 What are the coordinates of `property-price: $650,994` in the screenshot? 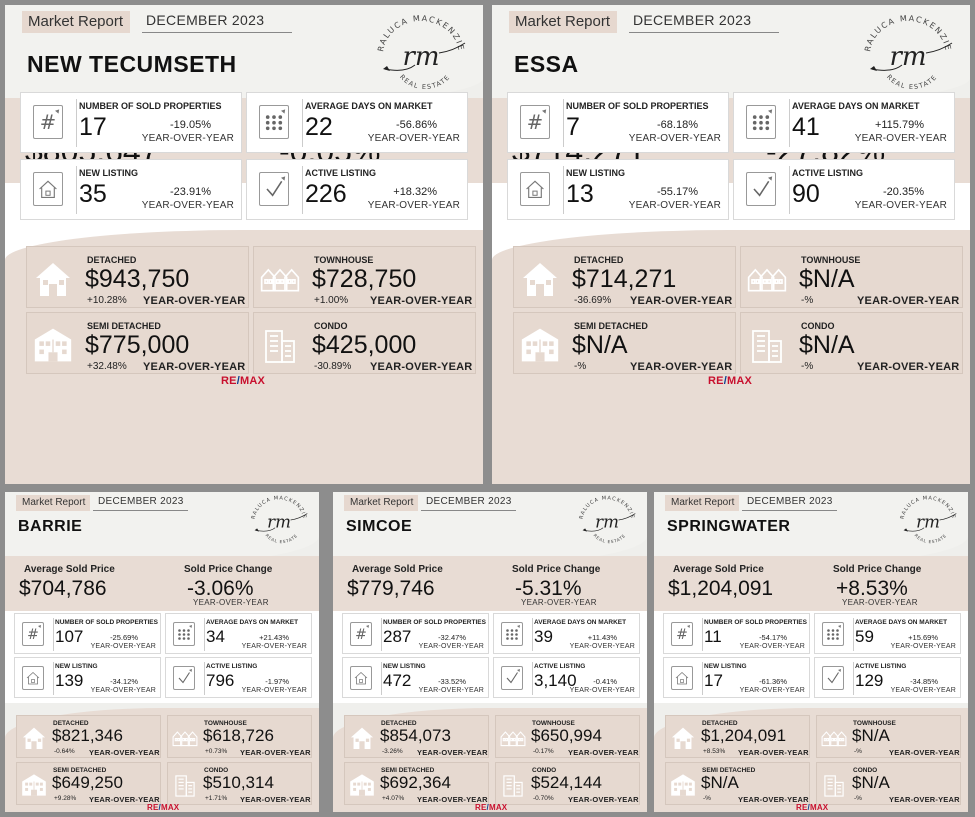 It's located at (566, 735).